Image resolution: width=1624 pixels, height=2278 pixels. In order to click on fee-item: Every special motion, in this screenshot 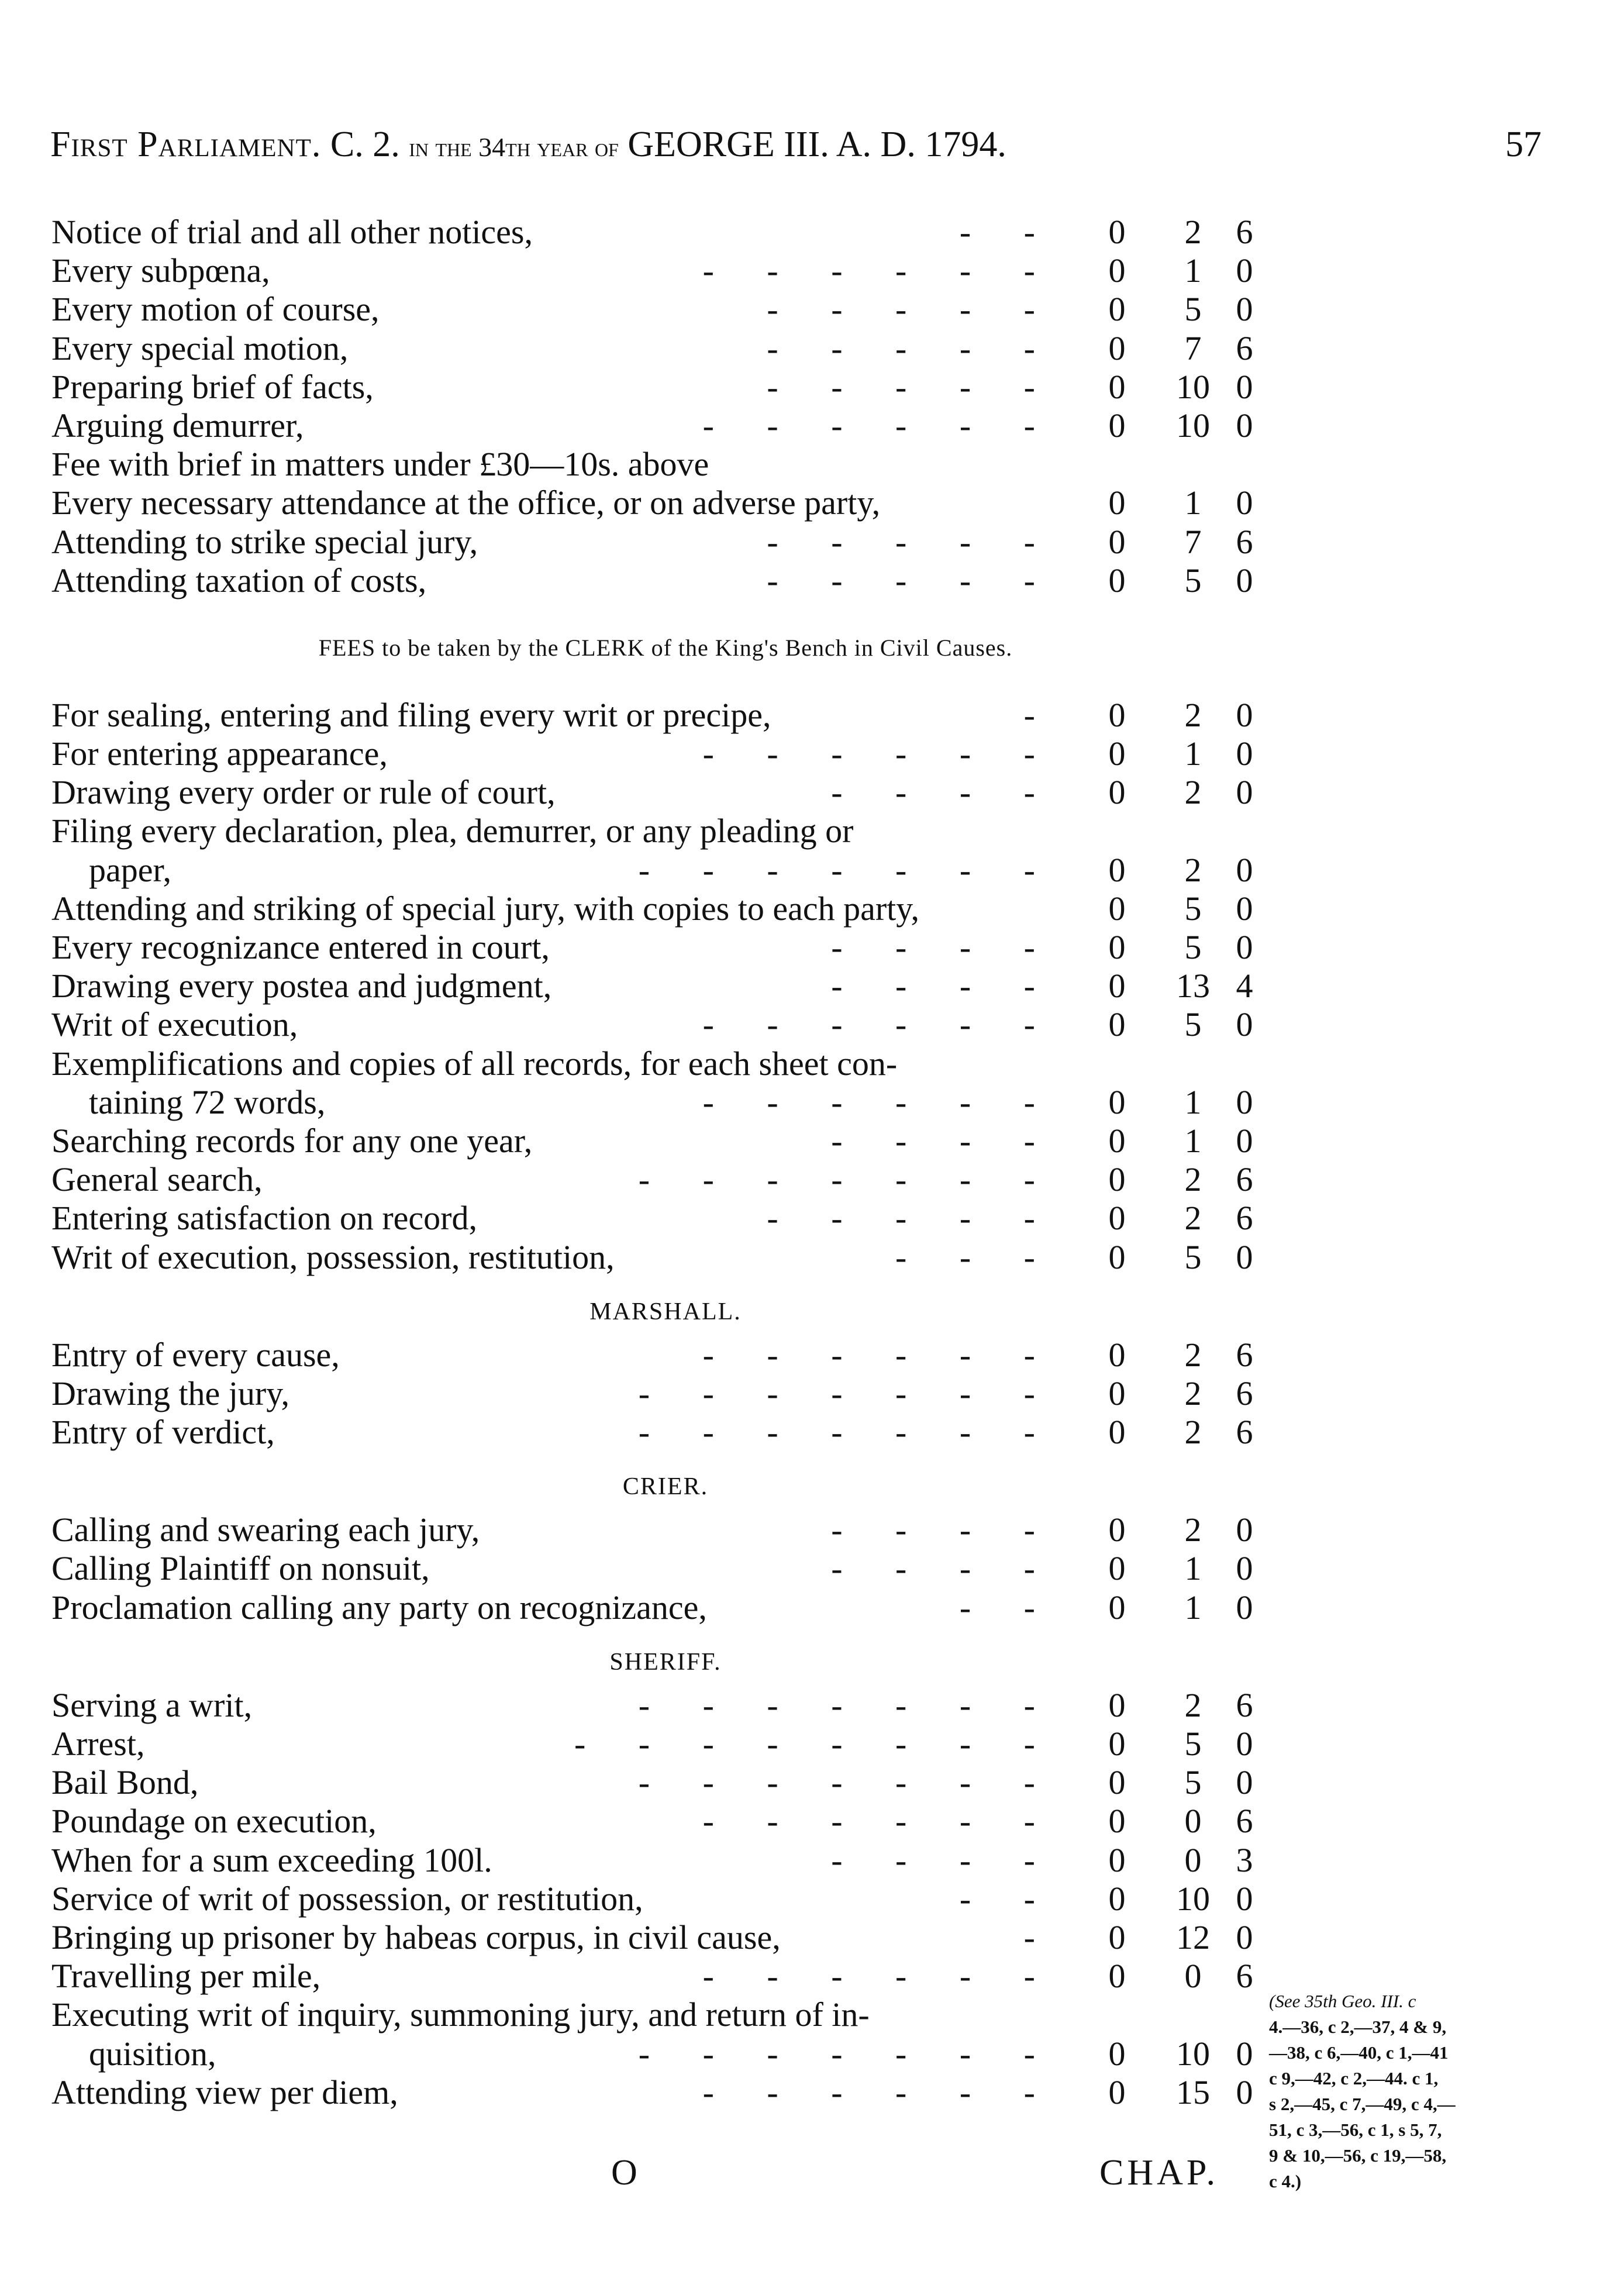, I will do `click(200, 348)`.